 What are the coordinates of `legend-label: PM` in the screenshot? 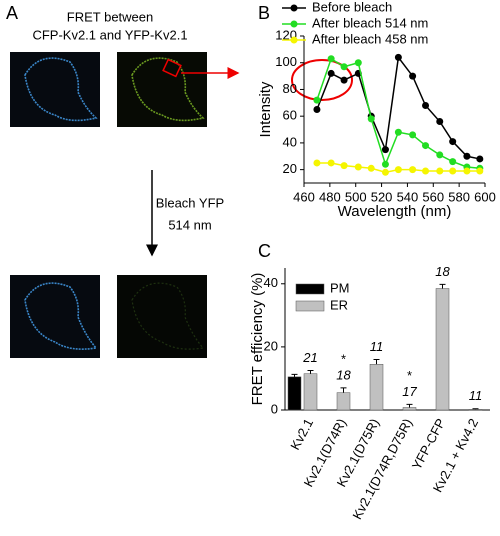 It's located at (340, 287).